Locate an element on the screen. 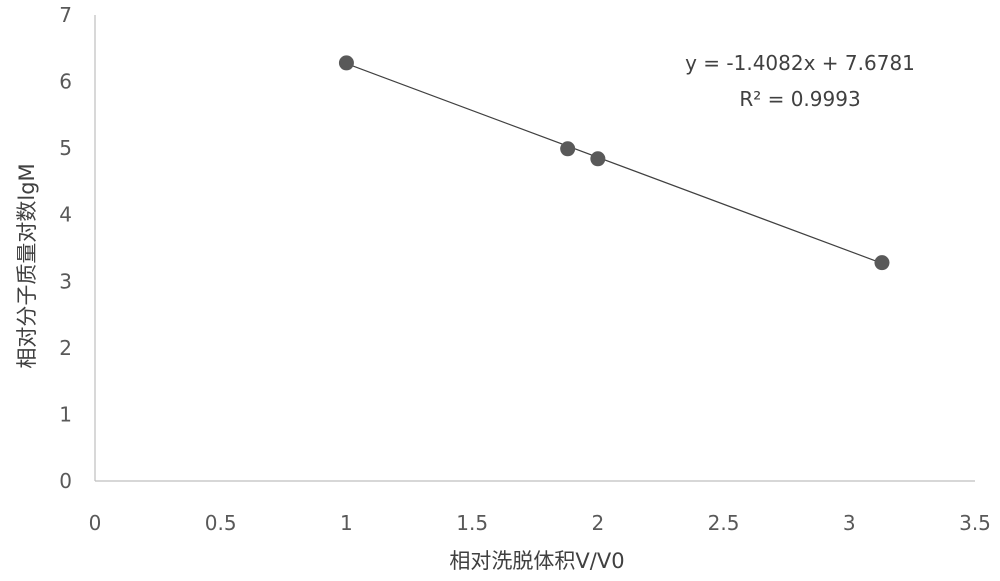  x-tick-label: 3 is located at coordinates (849, 523).